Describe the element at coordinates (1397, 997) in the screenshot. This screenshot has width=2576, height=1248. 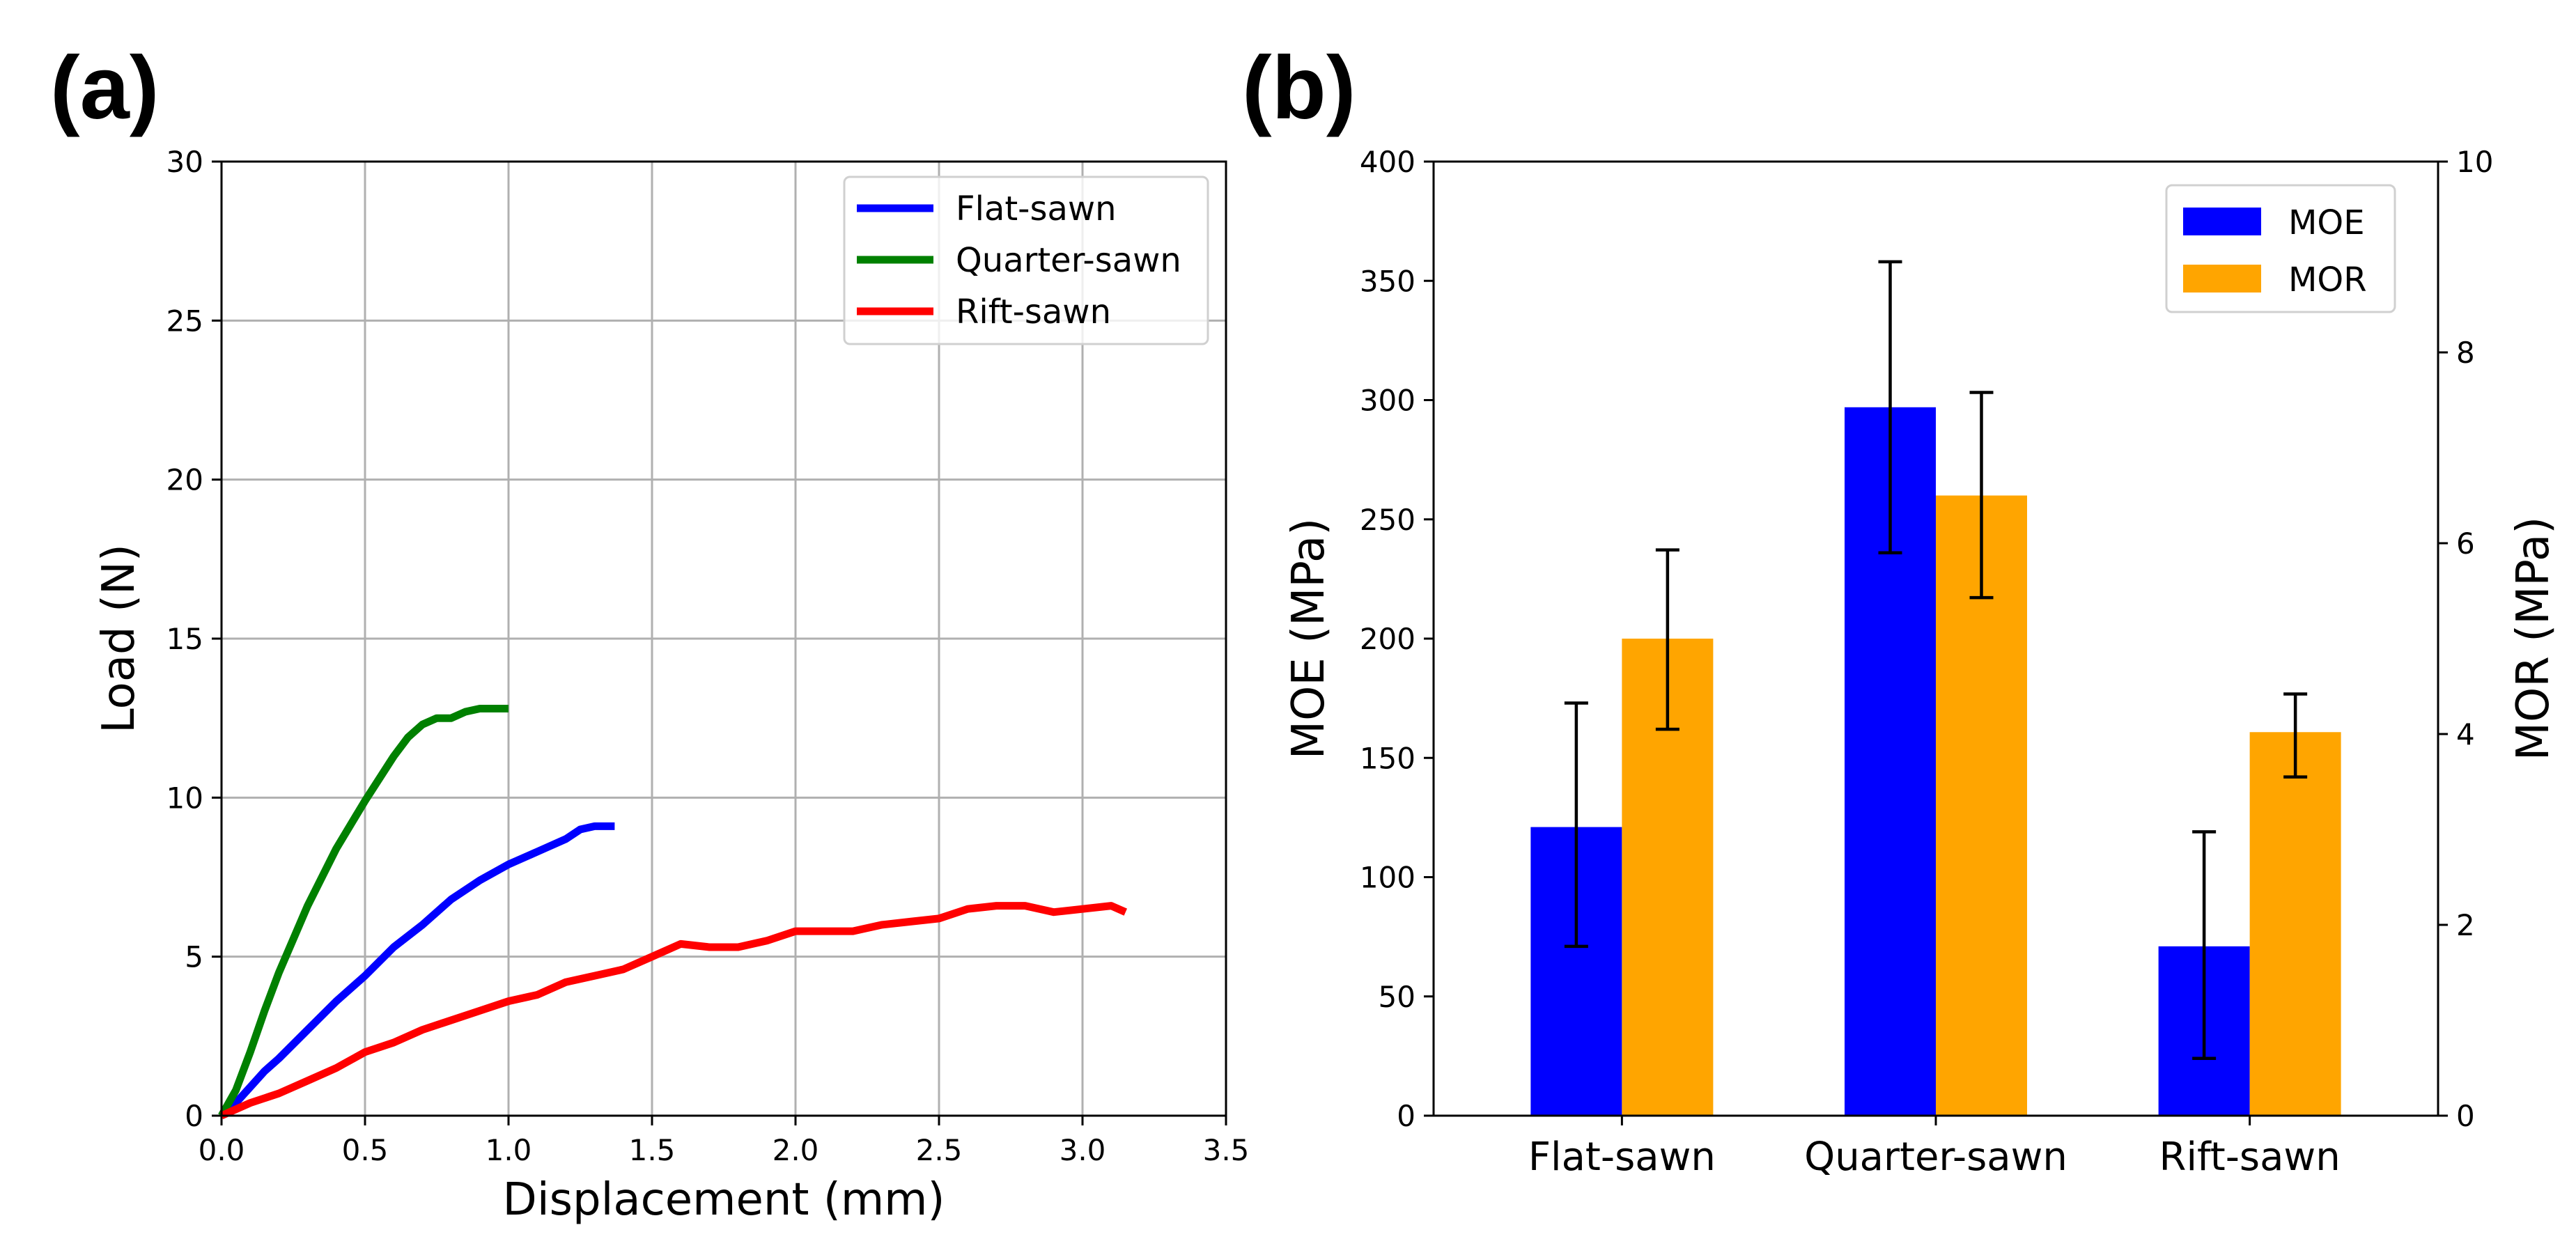
I see `y-tick-label-left: 50` at that location.